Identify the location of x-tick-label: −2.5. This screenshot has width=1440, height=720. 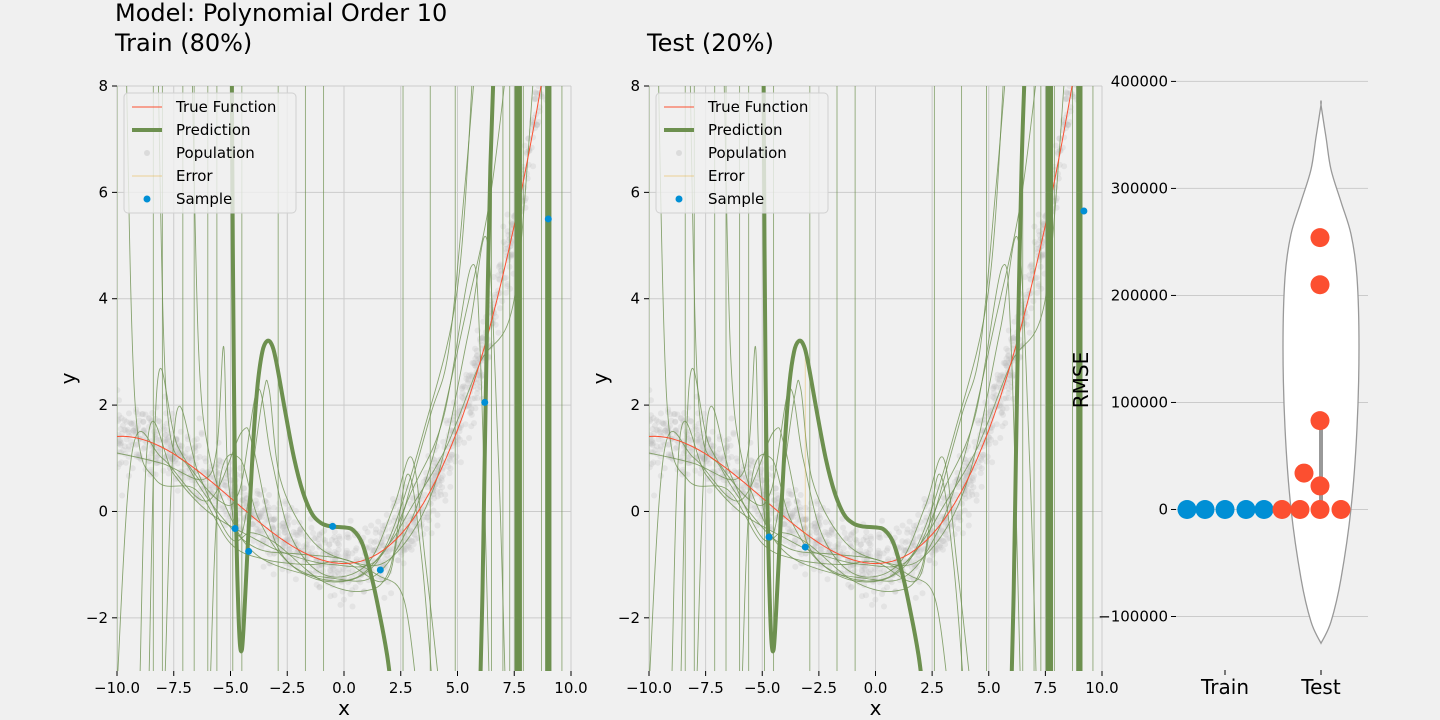
(287, 688).